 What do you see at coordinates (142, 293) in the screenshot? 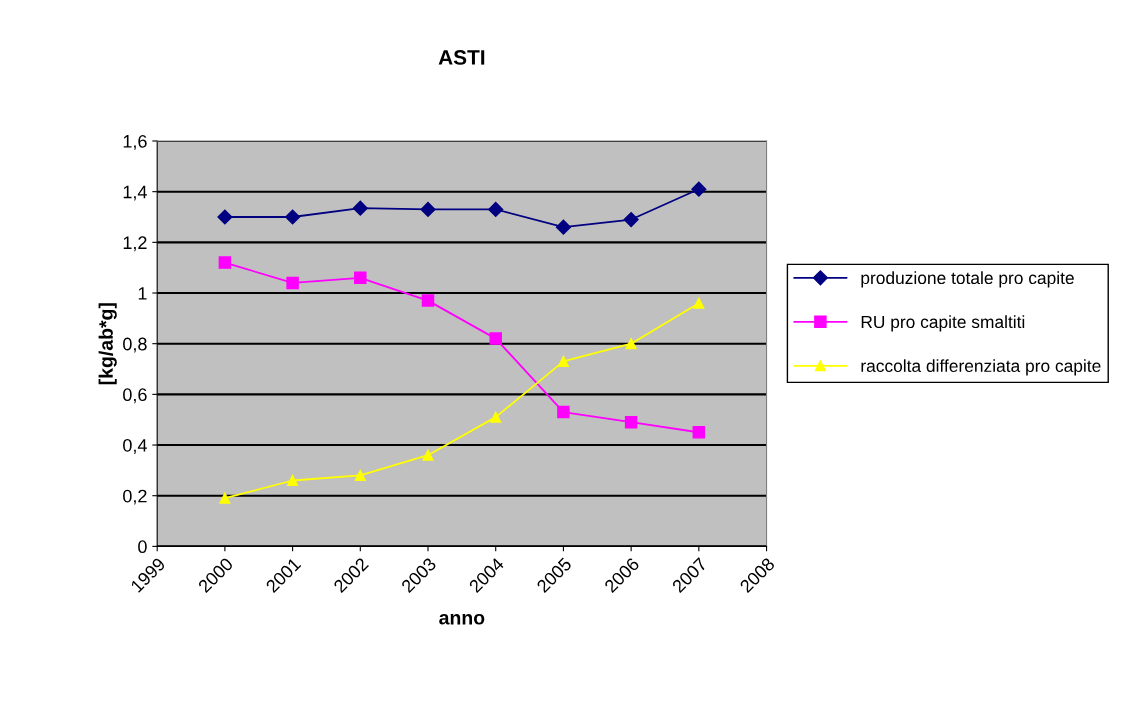
I see `y-tick-label: 1` at bounding box center [142, 293].